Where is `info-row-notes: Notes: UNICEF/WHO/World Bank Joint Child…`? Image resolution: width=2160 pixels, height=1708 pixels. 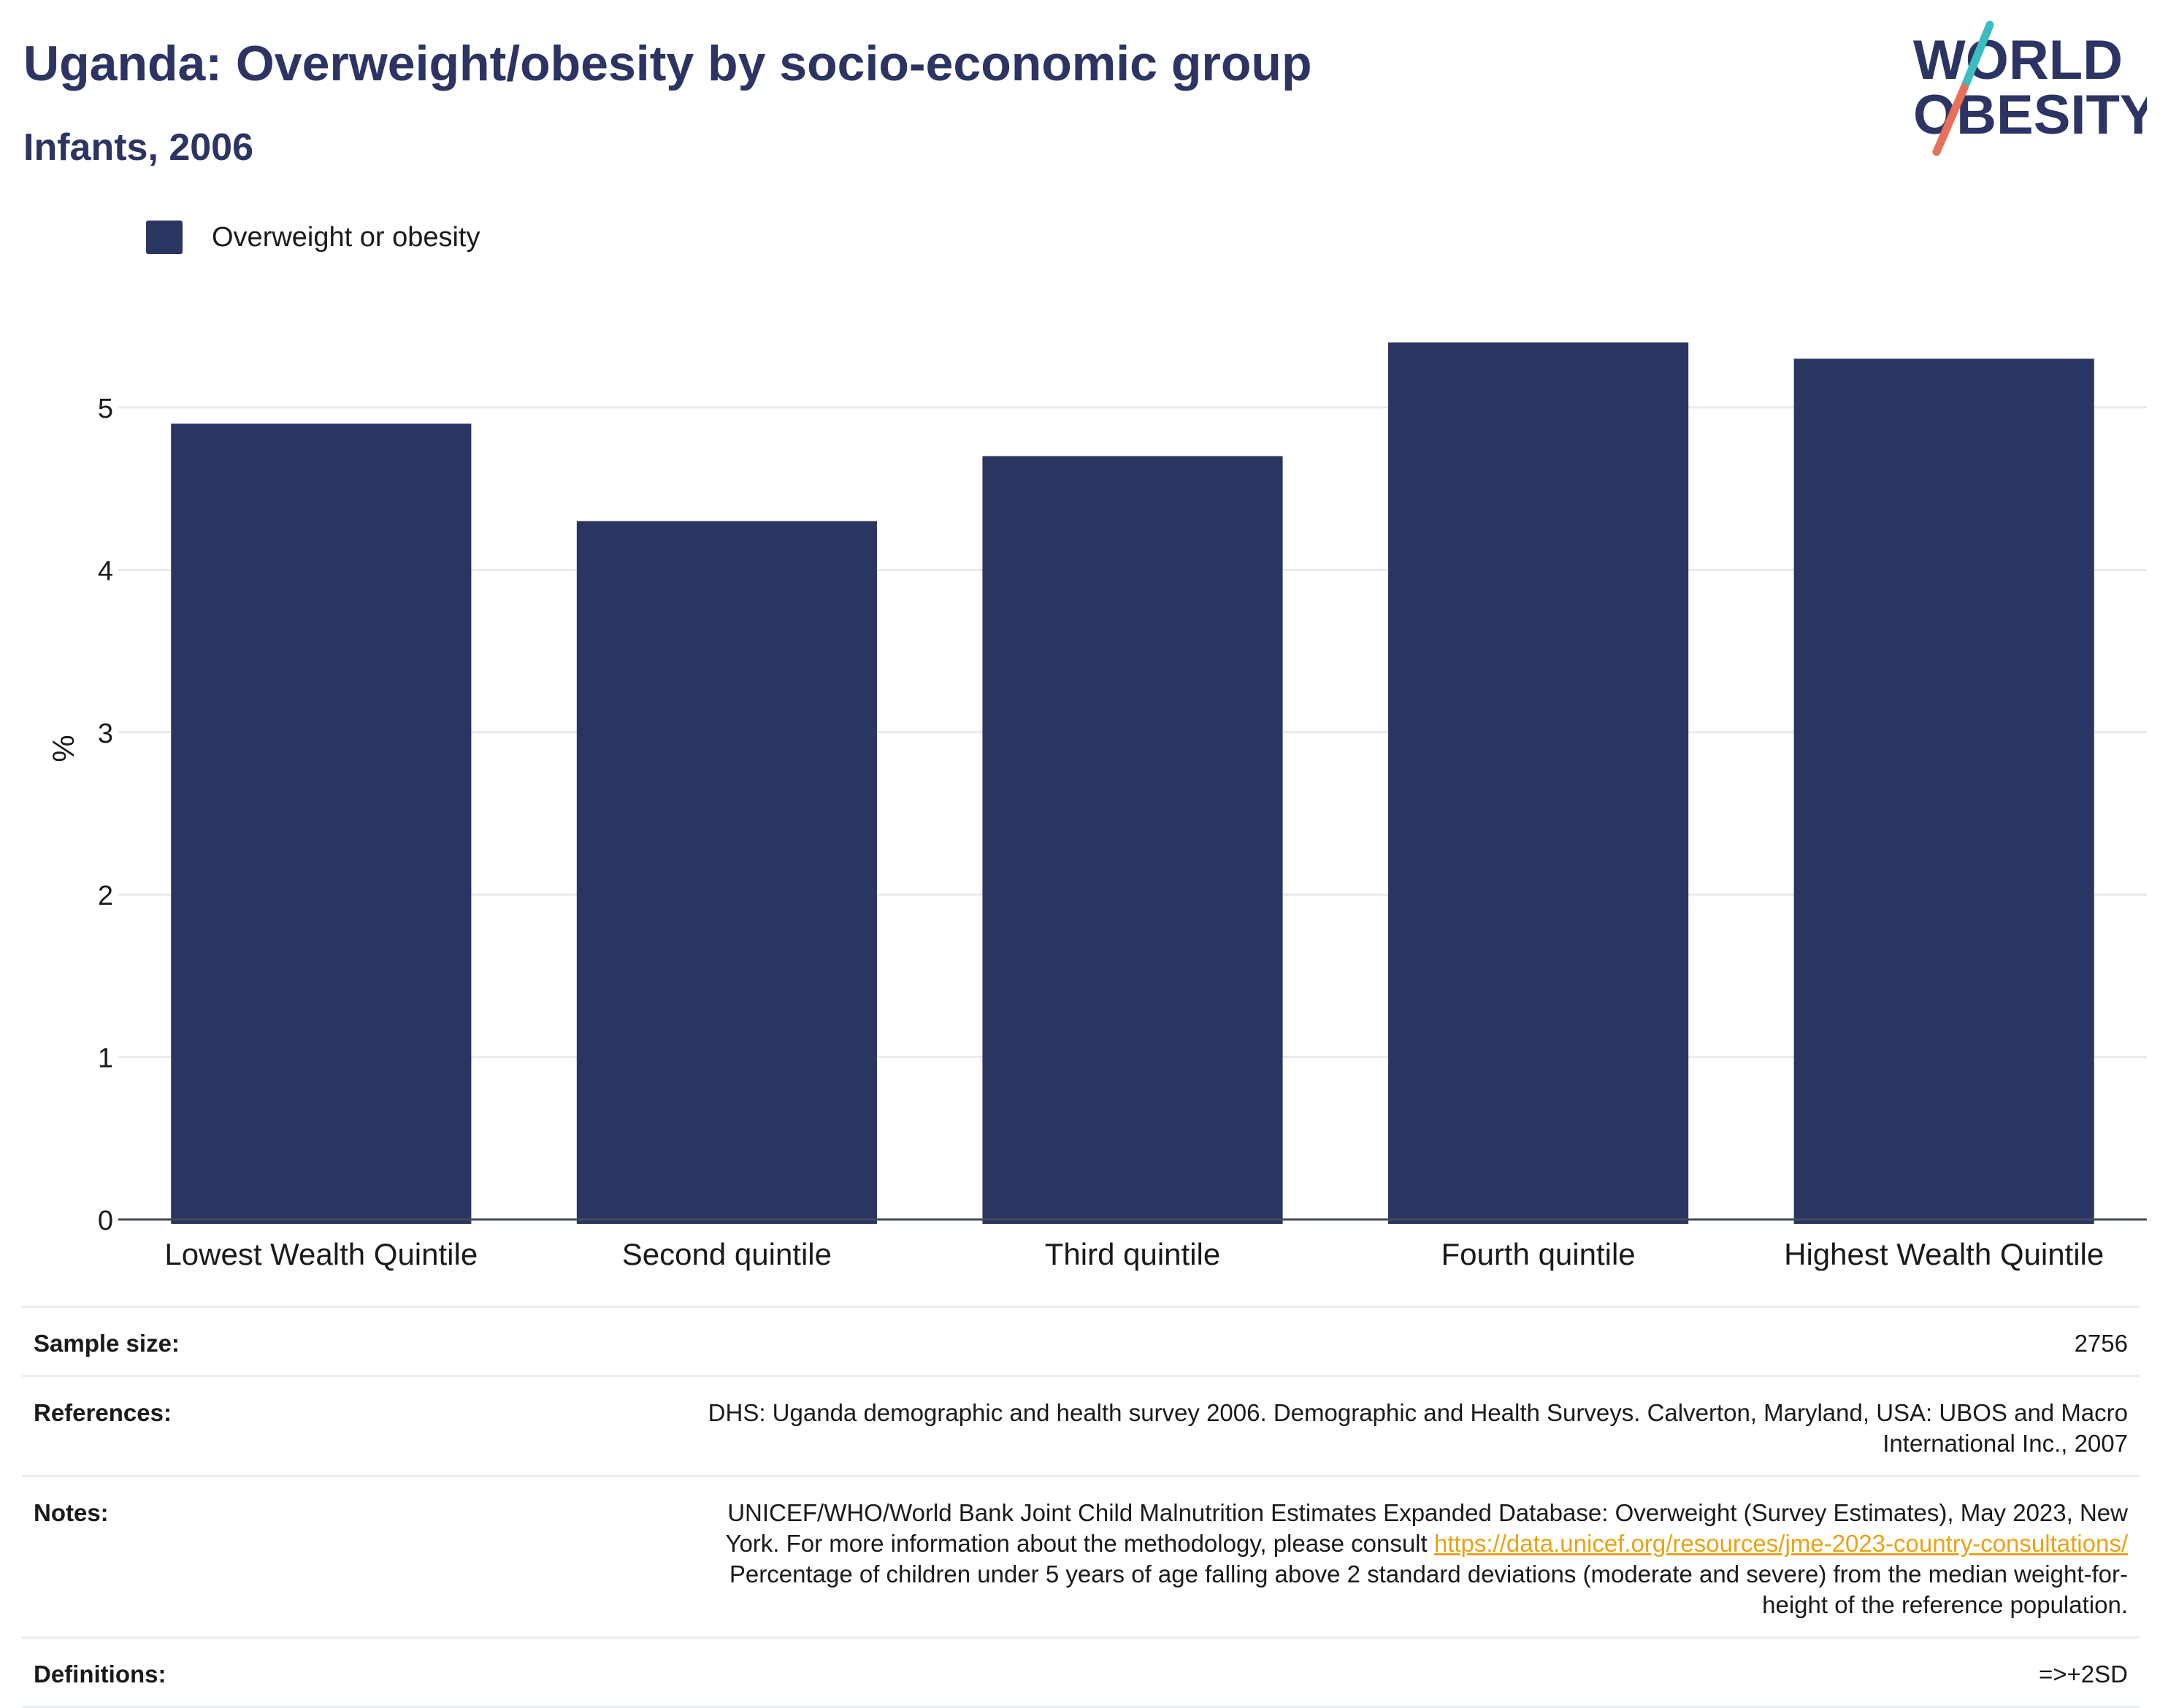 info-row-notes: Notes: UNICEF/WHO/World Bank Joint Child… is located at coordinates (1081, 1555).